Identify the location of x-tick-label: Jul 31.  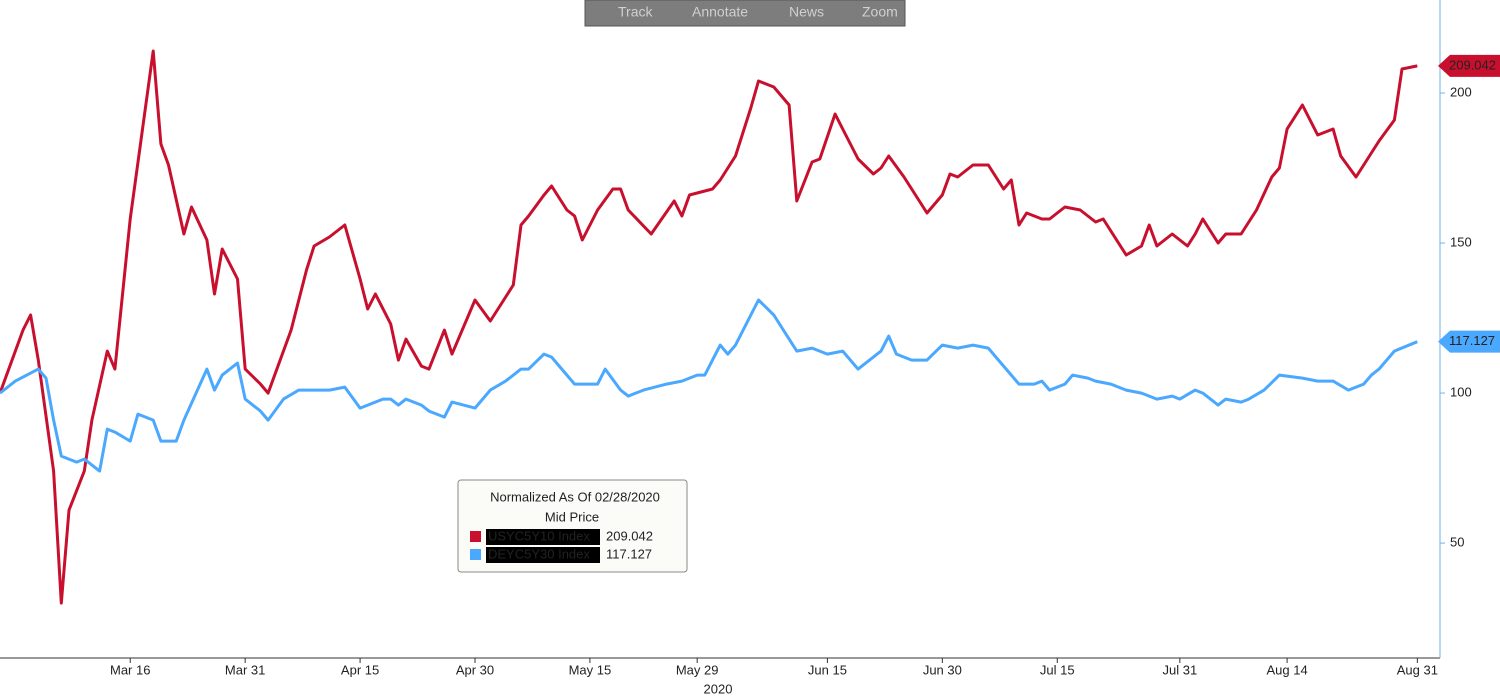
(1179, 669).